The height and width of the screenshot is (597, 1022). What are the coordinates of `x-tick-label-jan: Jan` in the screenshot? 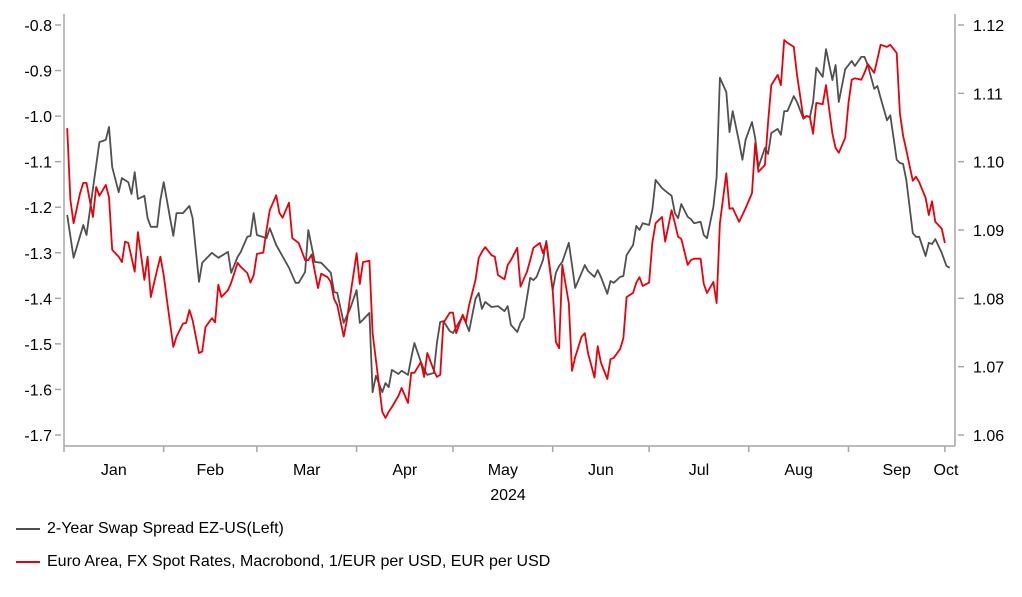 It's located at (114, 470).